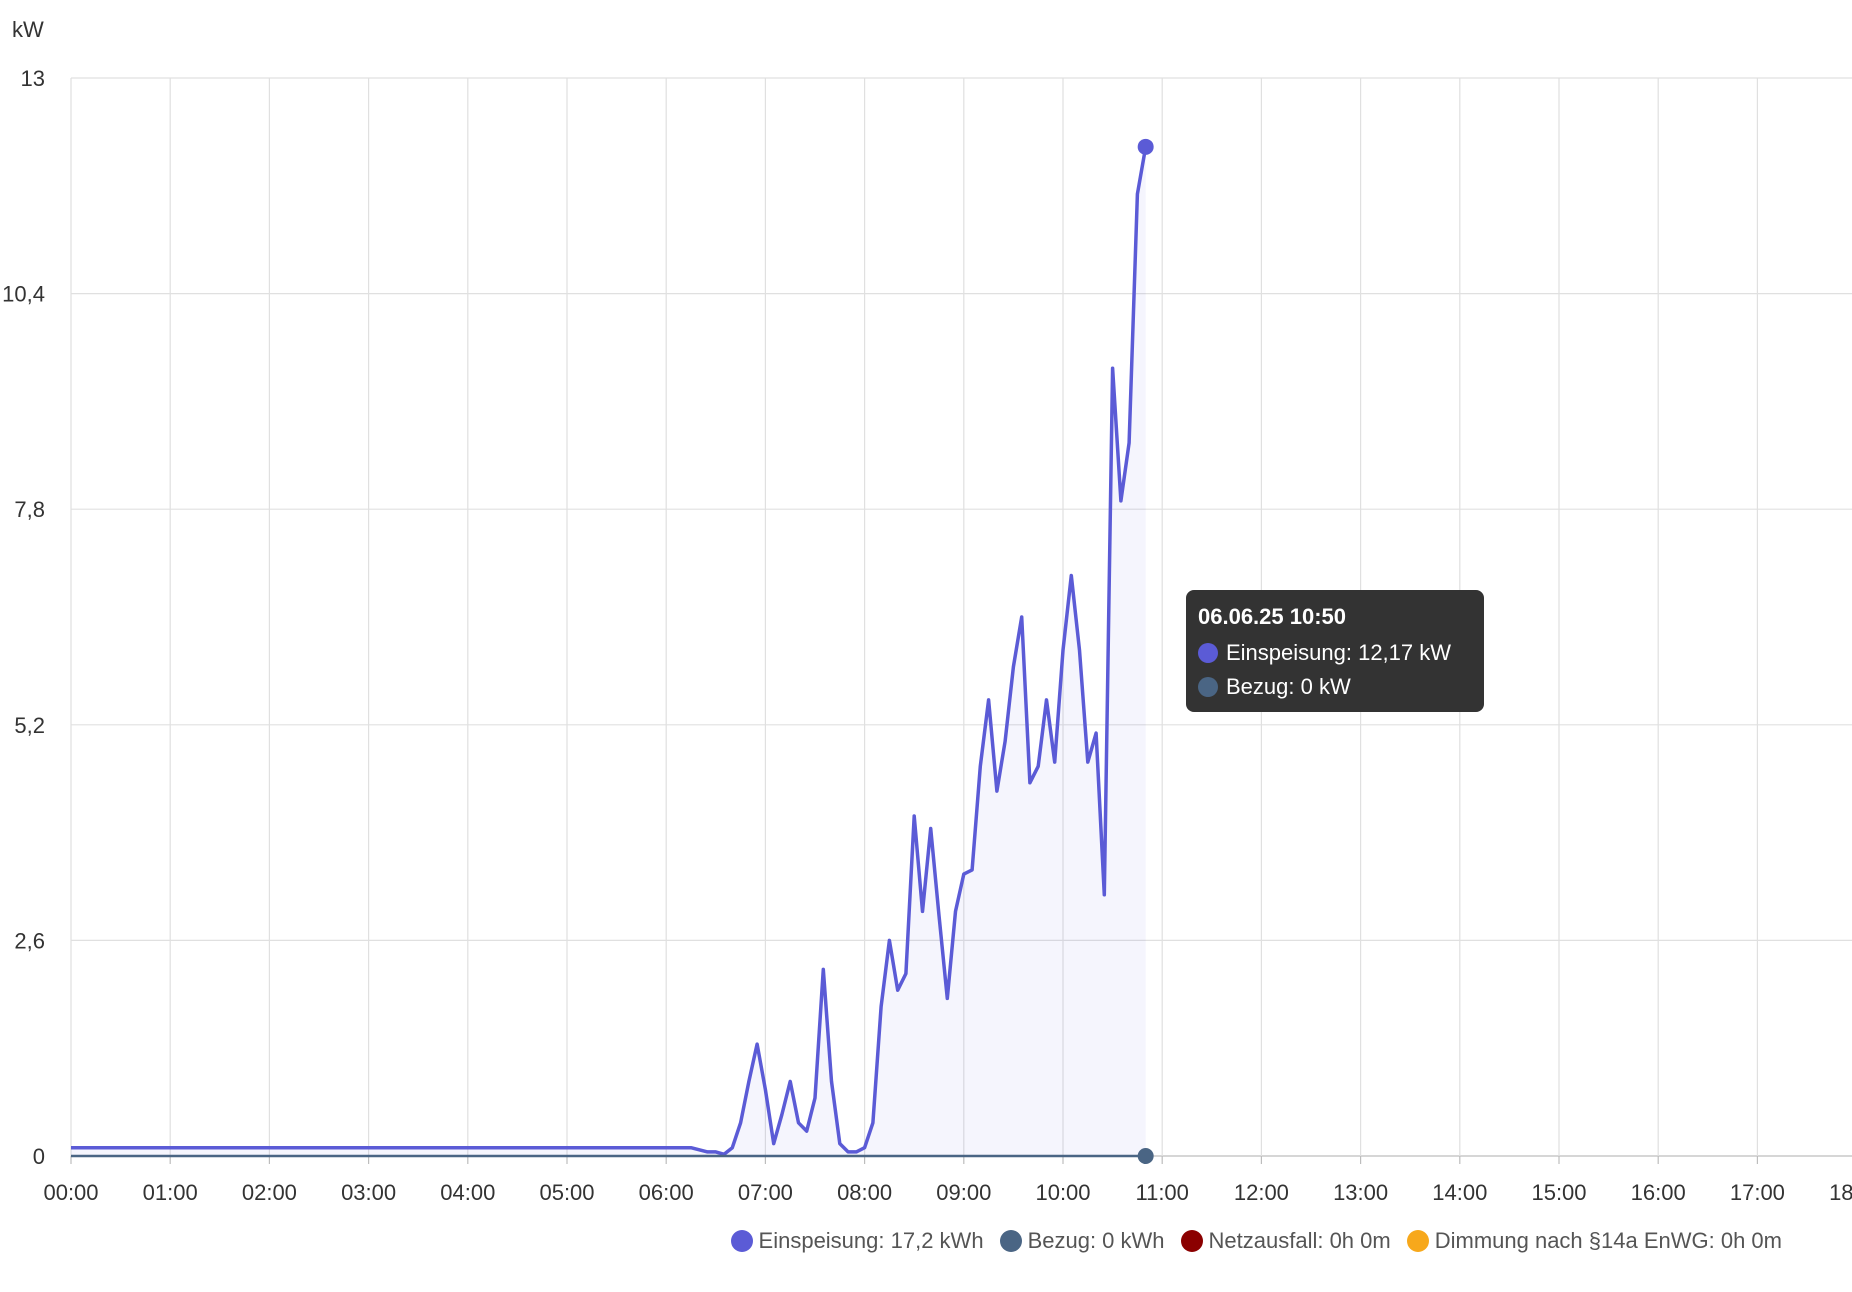 The height and width of the screenshot is (1292, 1852). What do you see at coordinates (1161, 1192) in the screenshot?
I see `x-tick-label: 11:00` at bounding box center [1161, 1192].